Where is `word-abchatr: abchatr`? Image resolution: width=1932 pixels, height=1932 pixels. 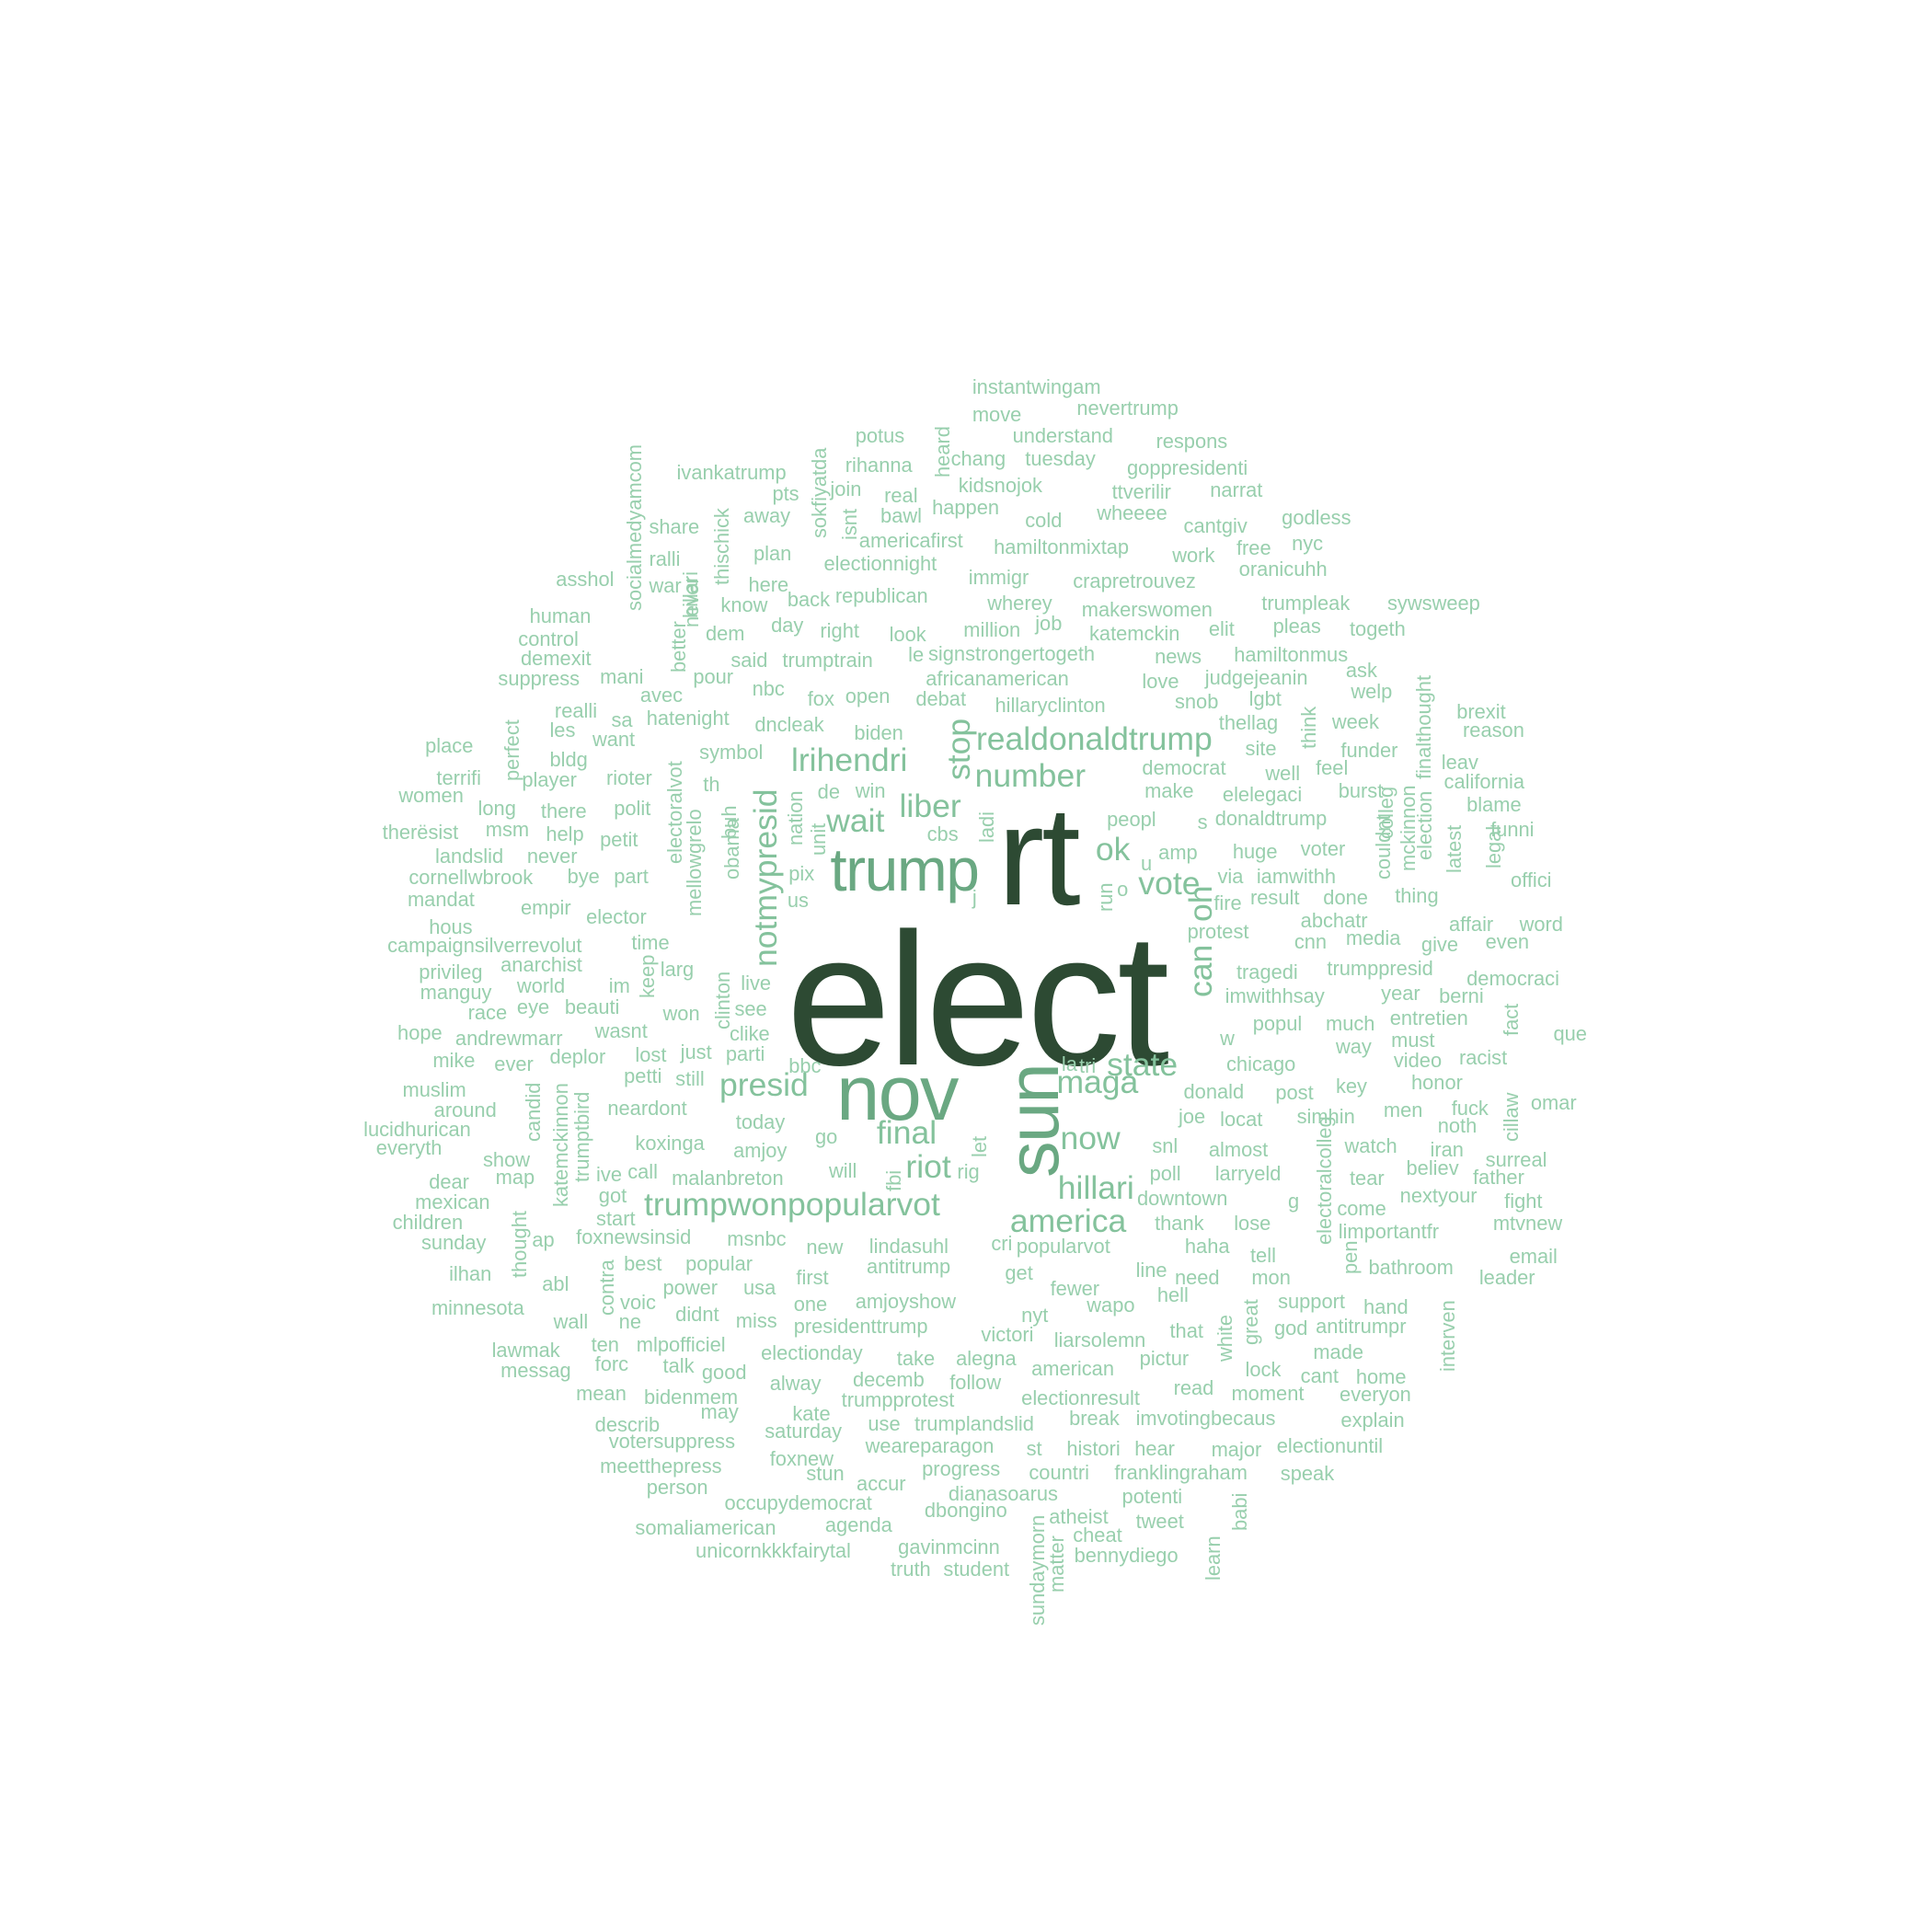
word-abchatr: abchatr is located at coordinates (1334, 920).